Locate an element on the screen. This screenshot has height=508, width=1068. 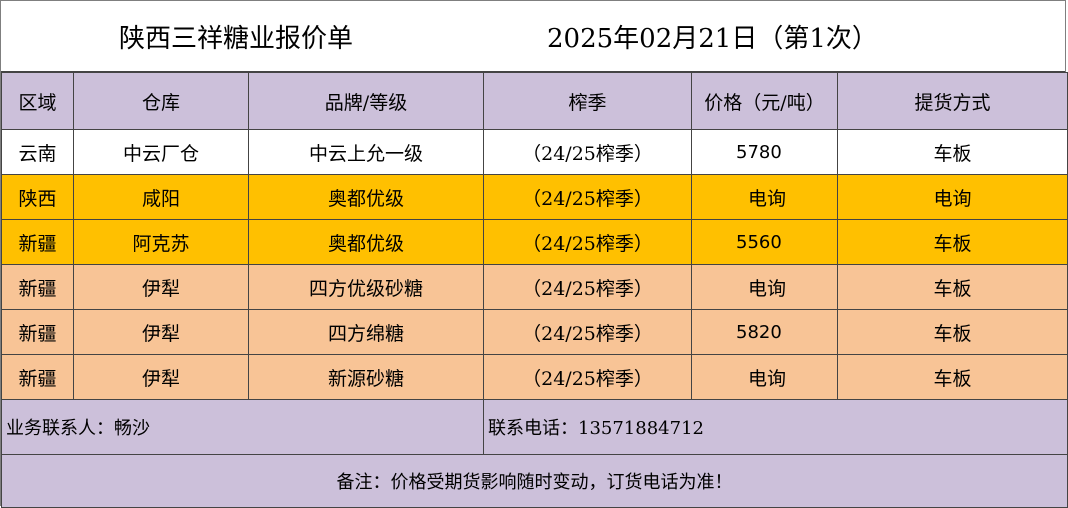
header-season: 榨季 is located at coordinates (588, 101).